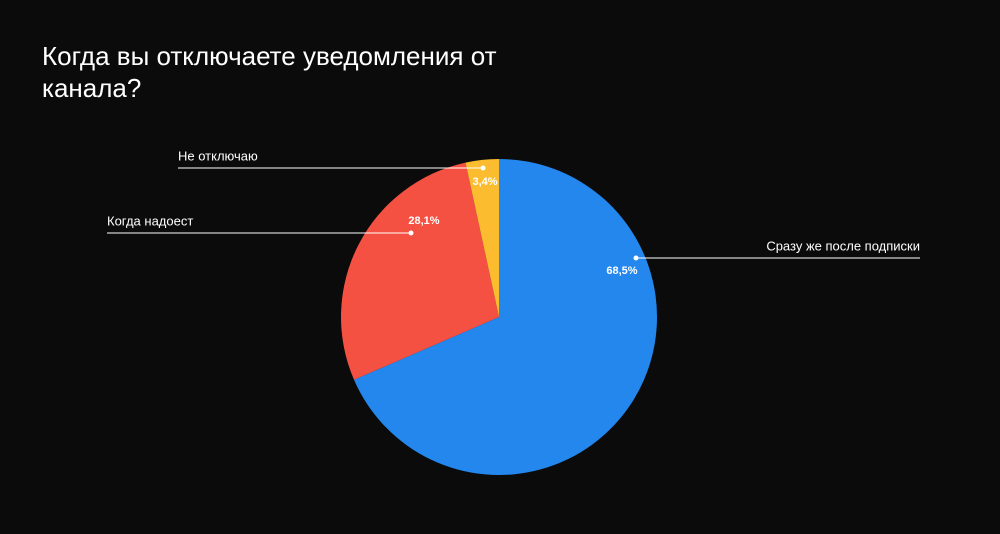 This screenshot has width=1000, height=534. What do you see at coordinates (484, 182) in the screenshot?
I see `value-label: 3,4%` at bounding box center [484, 182].